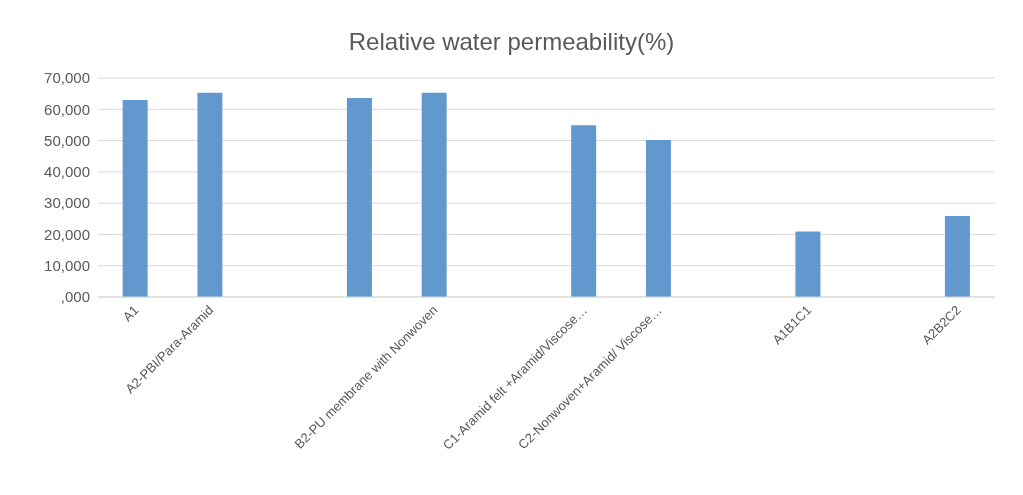 This screenshot has height=495, width=1023. Describe the element at coordinates (67, 140) in the screenshot. I see `y-tick-label: 50,000` at that location.